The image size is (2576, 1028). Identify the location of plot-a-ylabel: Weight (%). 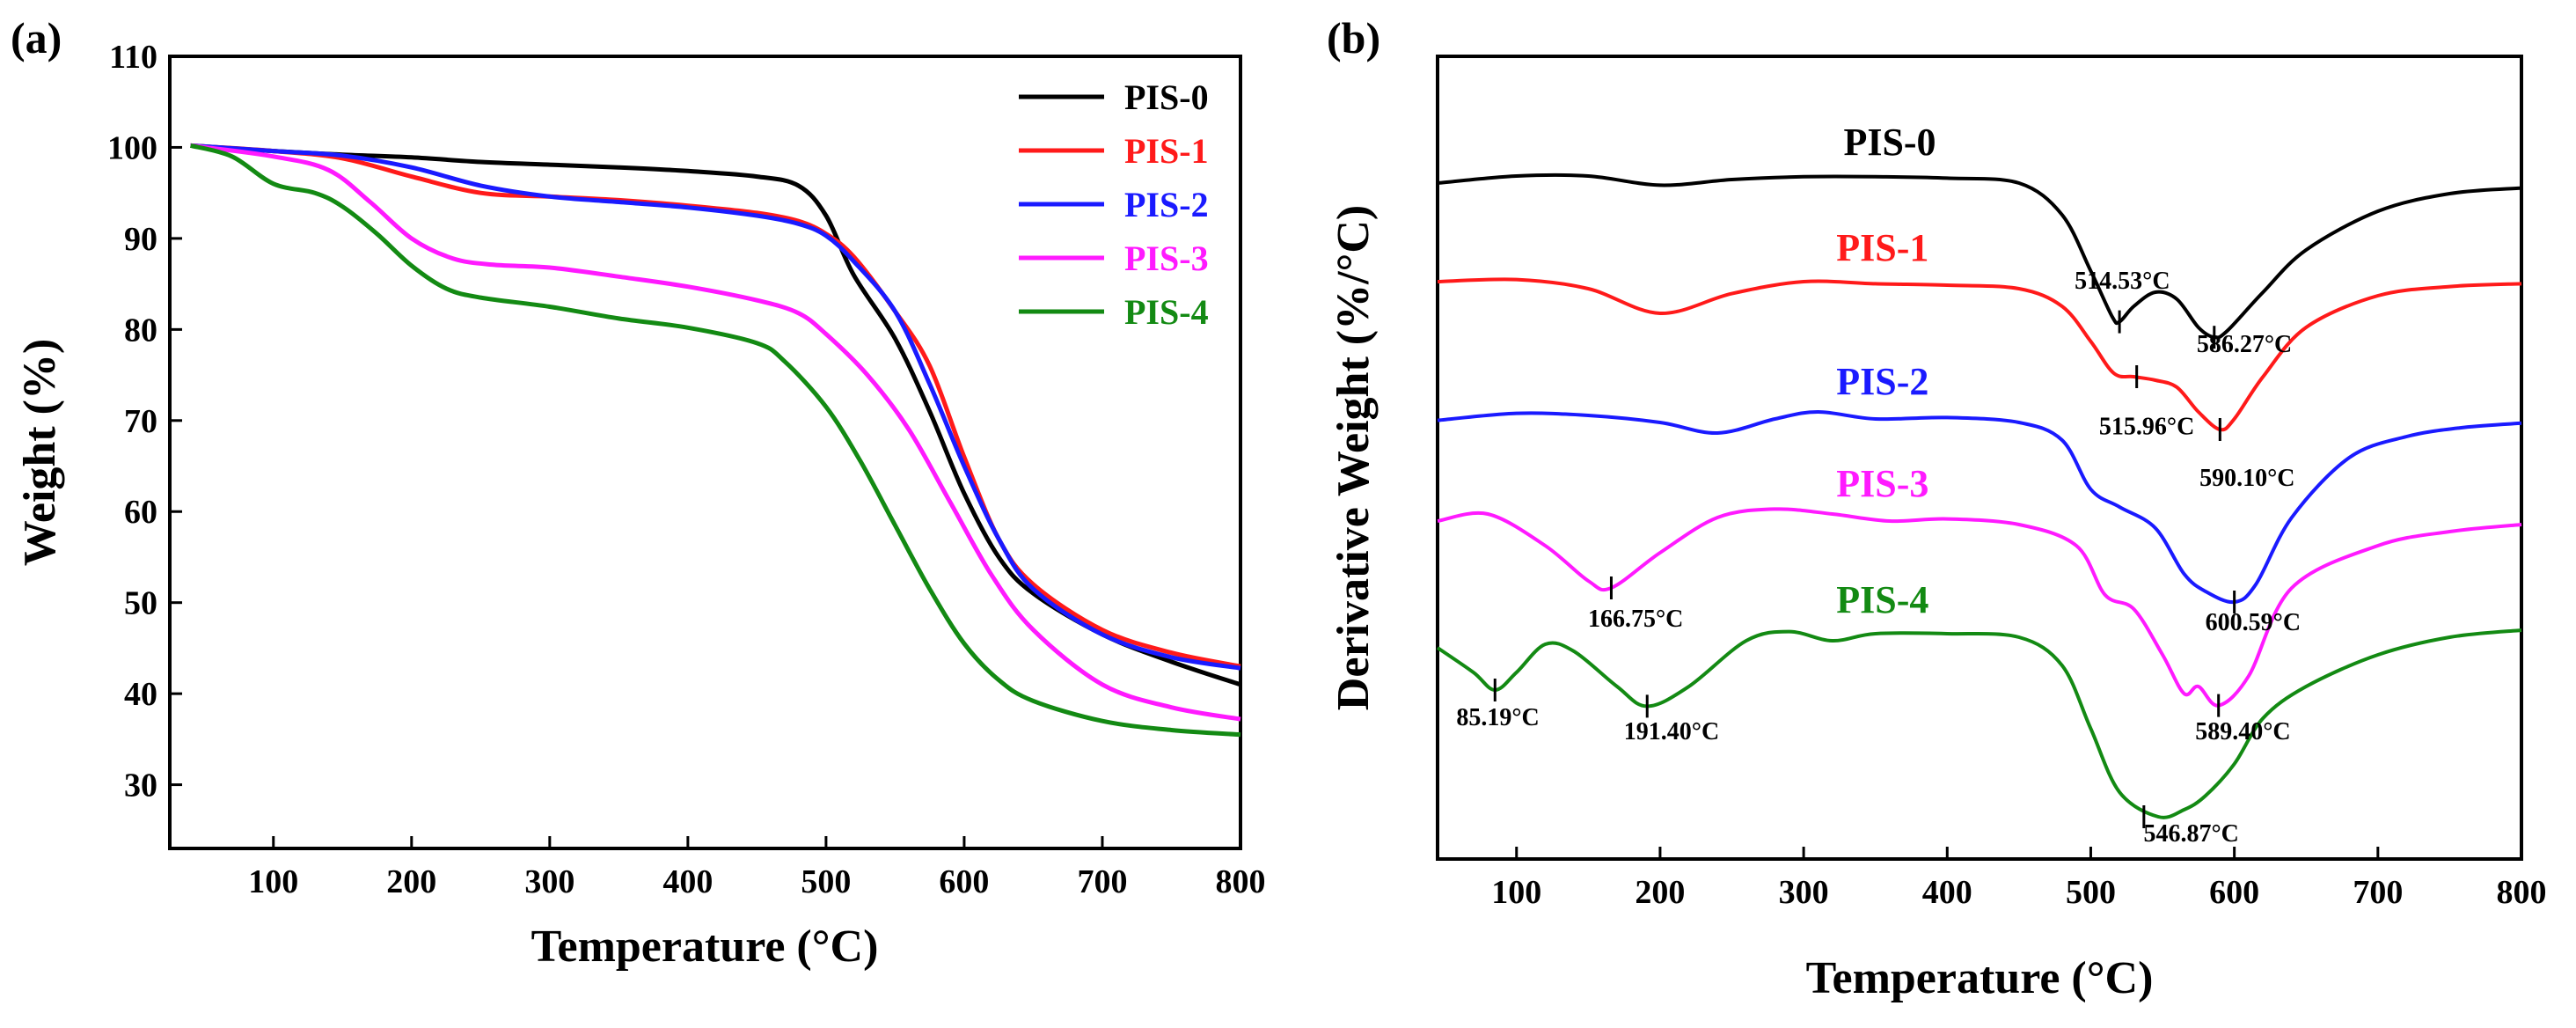
(40, 453).